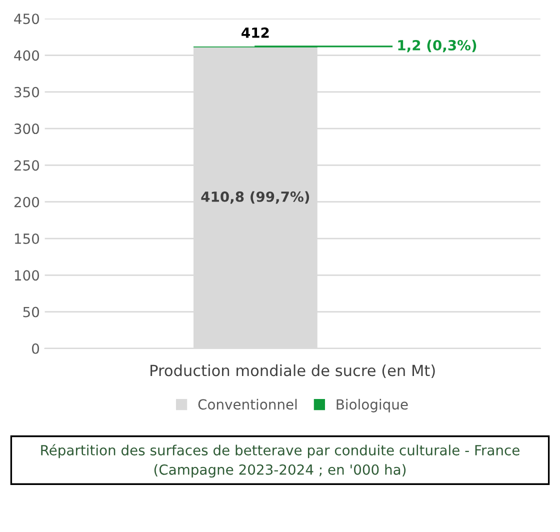 The image size is (560, 532). I want to click on x-axis-title: Production mondiale de sucre (en Mt), so click(292, 371).